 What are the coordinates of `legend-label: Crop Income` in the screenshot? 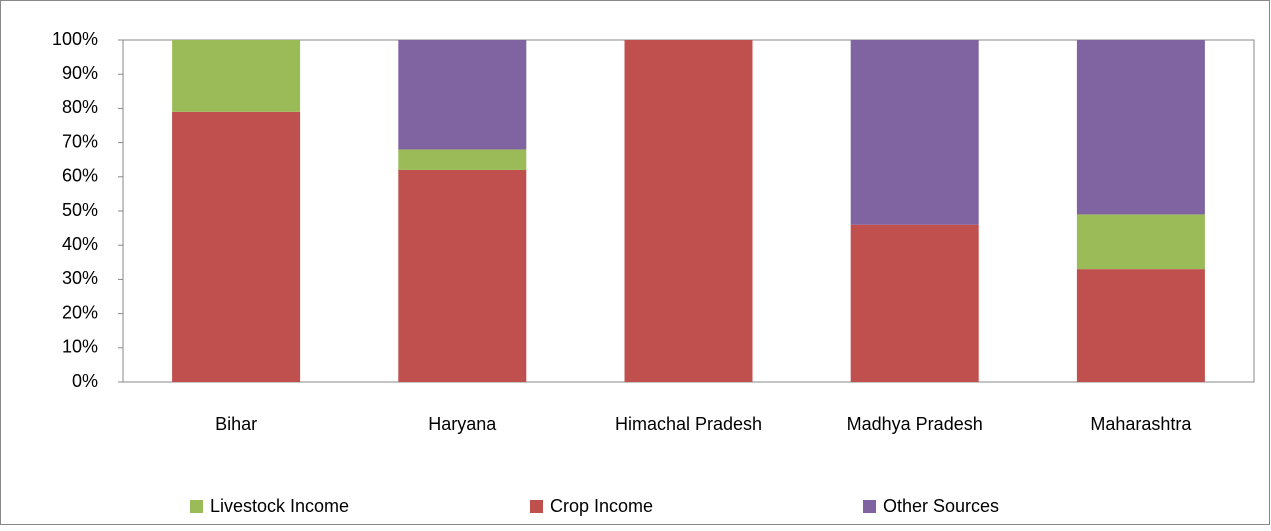 It's located at (601, 506).